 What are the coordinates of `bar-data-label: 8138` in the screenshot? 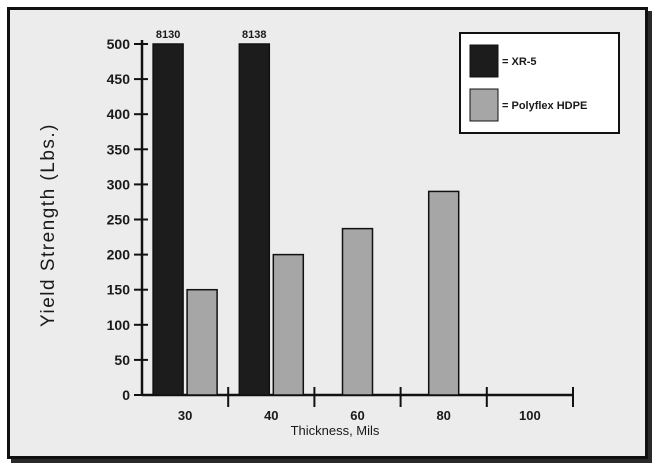 It's located at (254, 35).